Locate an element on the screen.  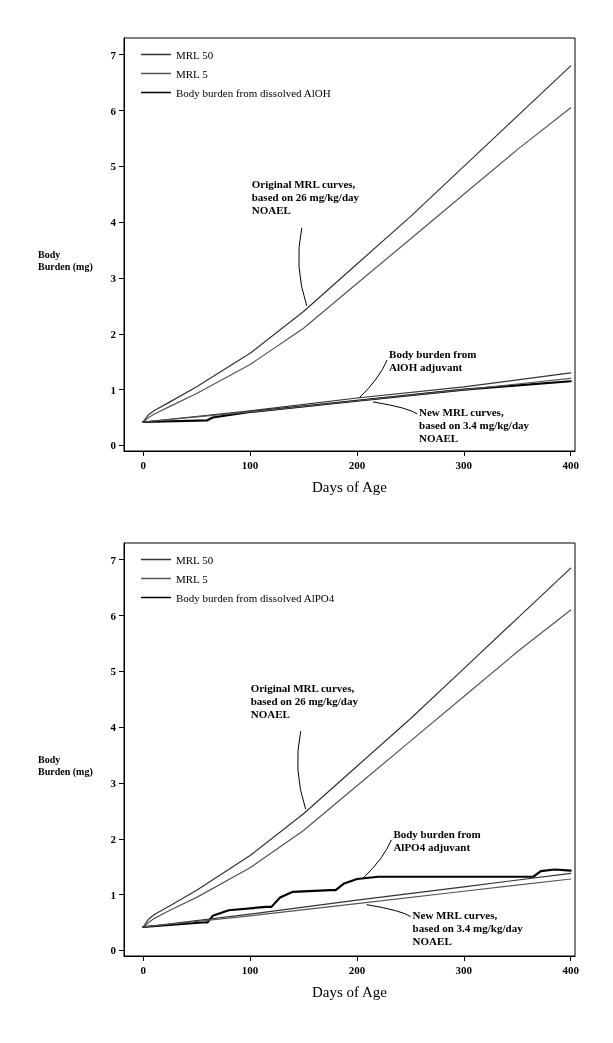
annotation: Body burden from AlOH adjuvant is located at coordinates (433, 361).